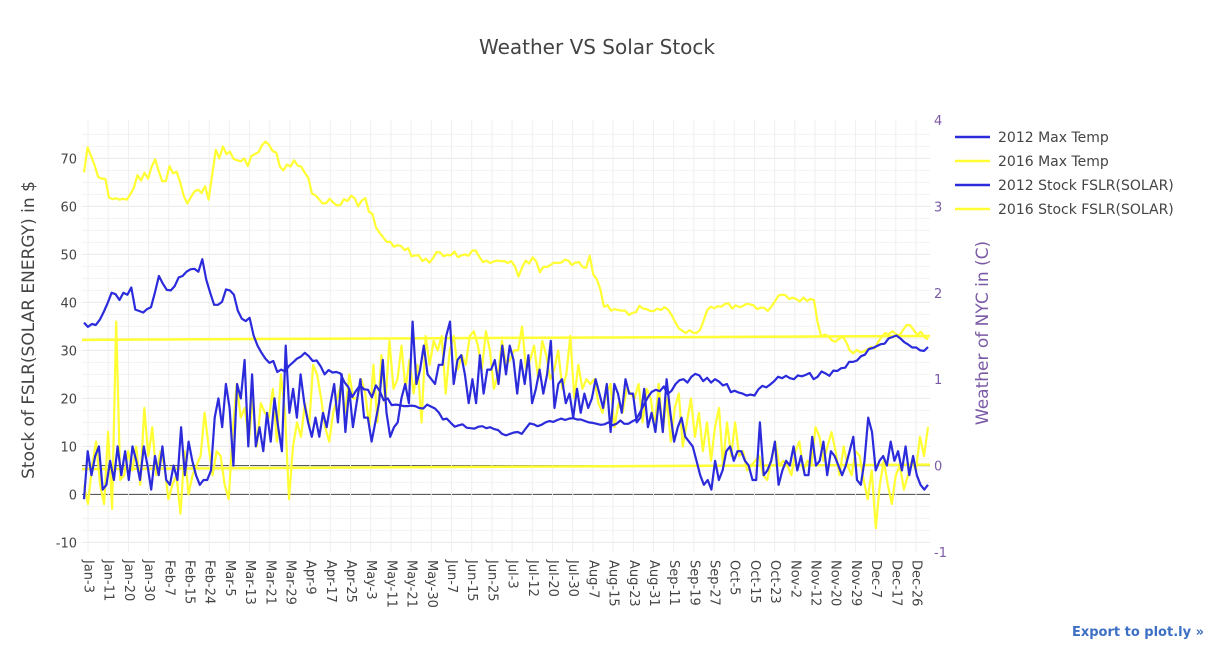 This screenshot has height=648, width=1212. Describe the element at coordinates (506, 338) in the screenshot. I see `reference-line` at that location.